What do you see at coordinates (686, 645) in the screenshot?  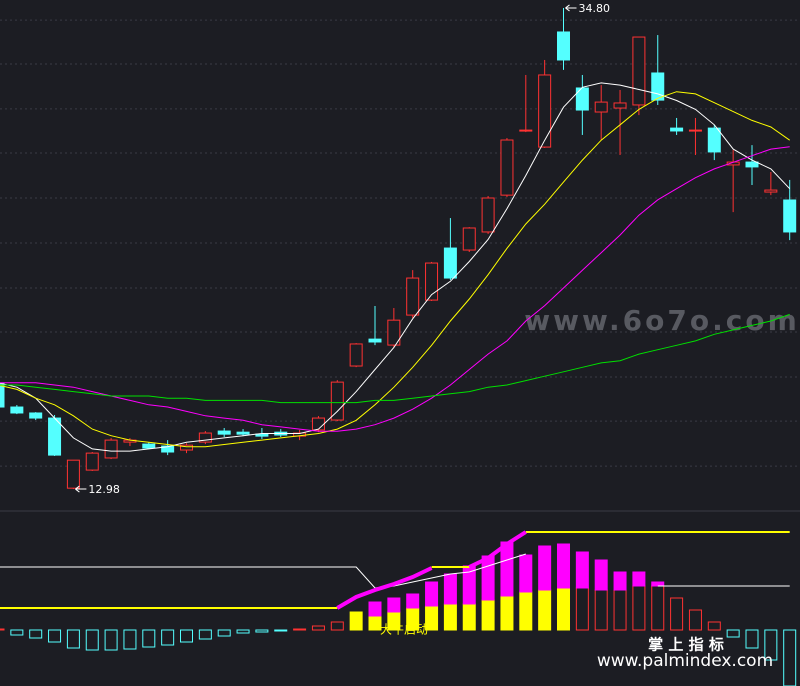 I see `watermark-brand: 掌 上 指 标` at bounding box center [686, 645].